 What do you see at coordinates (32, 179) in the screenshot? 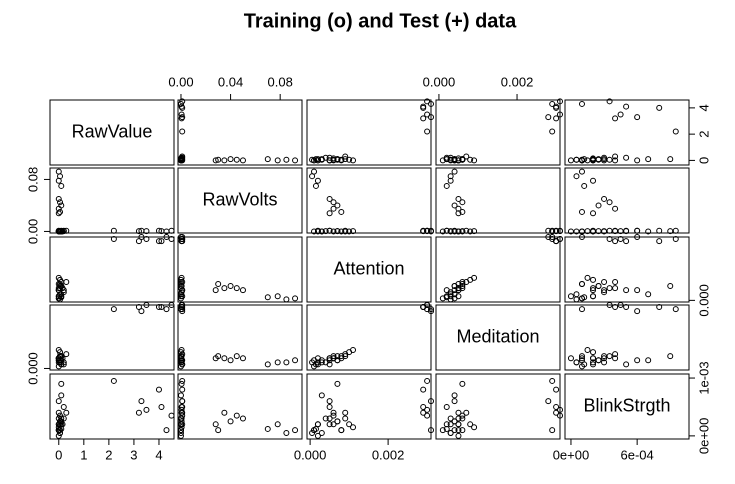
I see `y-tick-label: 0.08` at bounding box center [32, 179].